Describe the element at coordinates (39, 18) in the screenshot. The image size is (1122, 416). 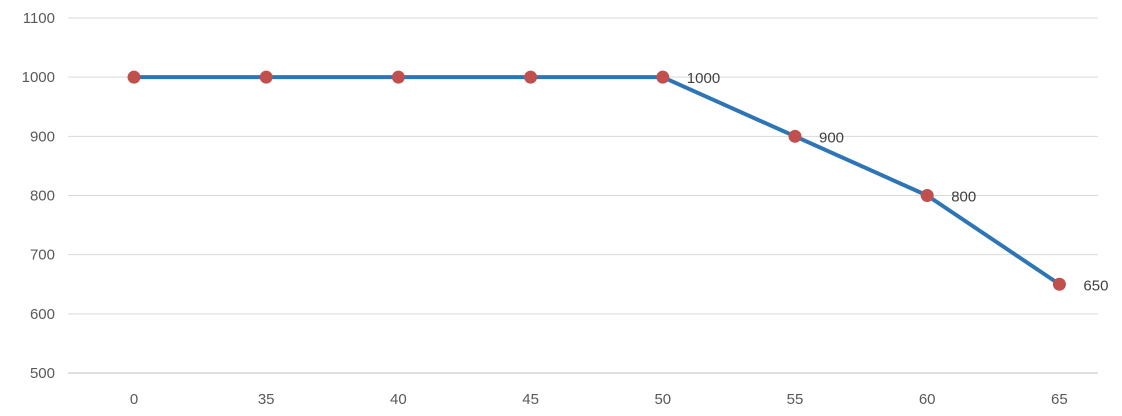
I see `y-tick-label: 1100` at that location.